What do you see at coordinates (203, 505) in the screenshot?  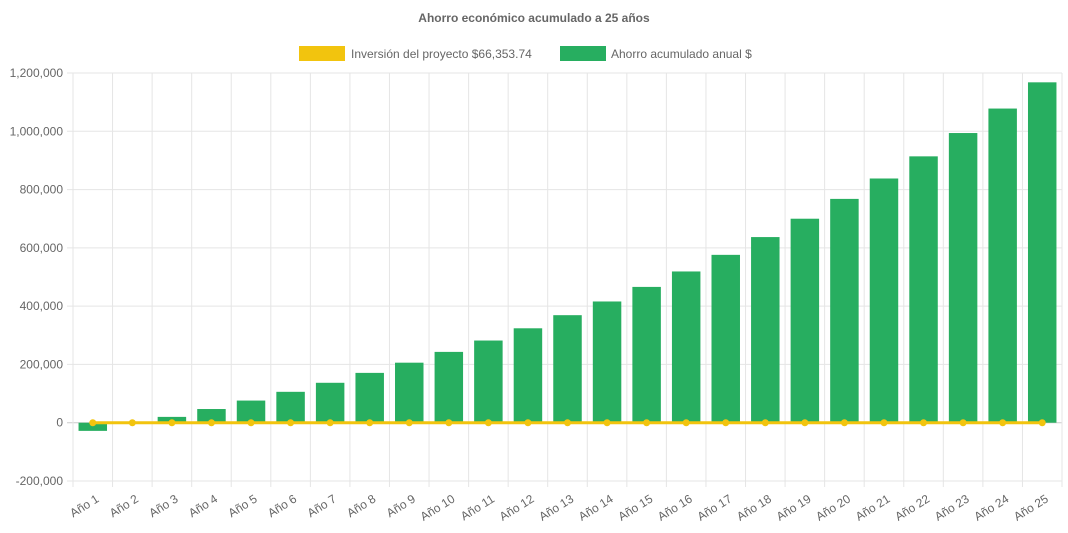 I see `x-tick-label: Año 4` at bounding box center [203, 505].